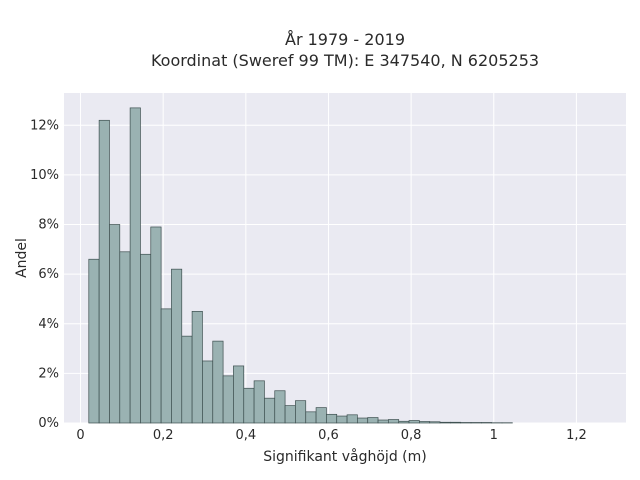 The image size is (640, 480). Describe the element at coordinates (494, 435) in the screenshot. I see `x-tick-label: 1` at that location.